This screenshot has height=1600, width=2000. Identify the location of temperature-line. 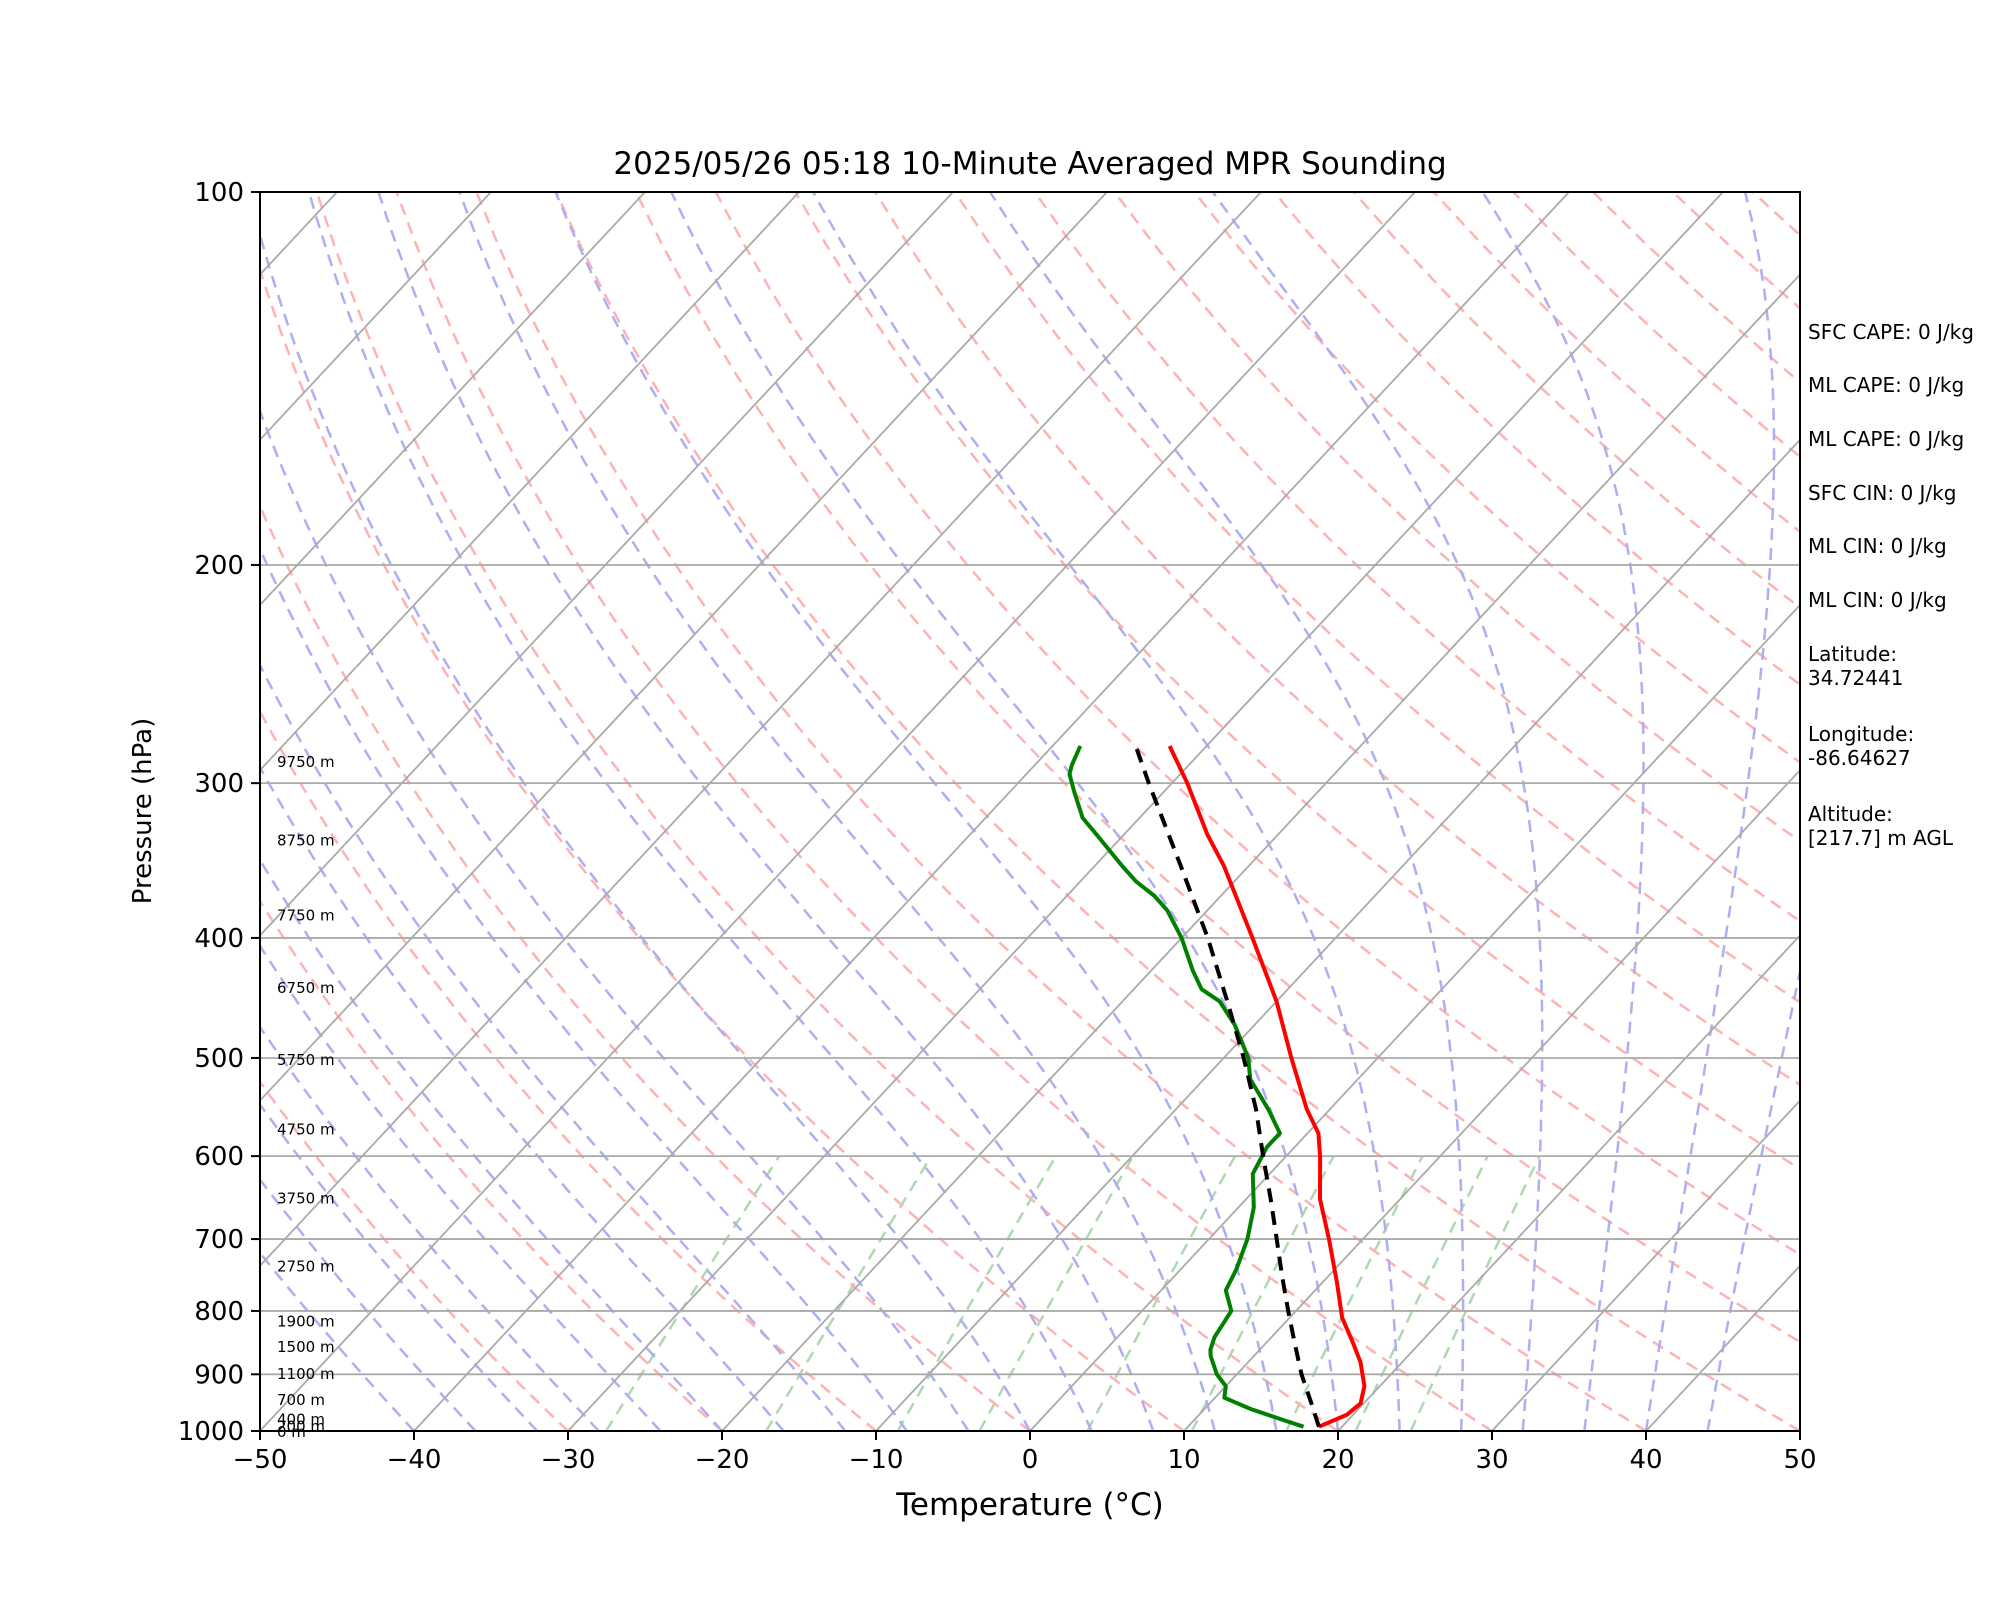
(1267, 1087).